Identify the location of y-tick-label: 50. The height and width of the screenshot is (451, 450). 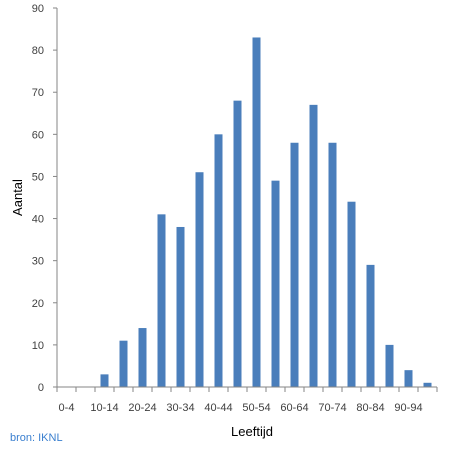
(38, 177).